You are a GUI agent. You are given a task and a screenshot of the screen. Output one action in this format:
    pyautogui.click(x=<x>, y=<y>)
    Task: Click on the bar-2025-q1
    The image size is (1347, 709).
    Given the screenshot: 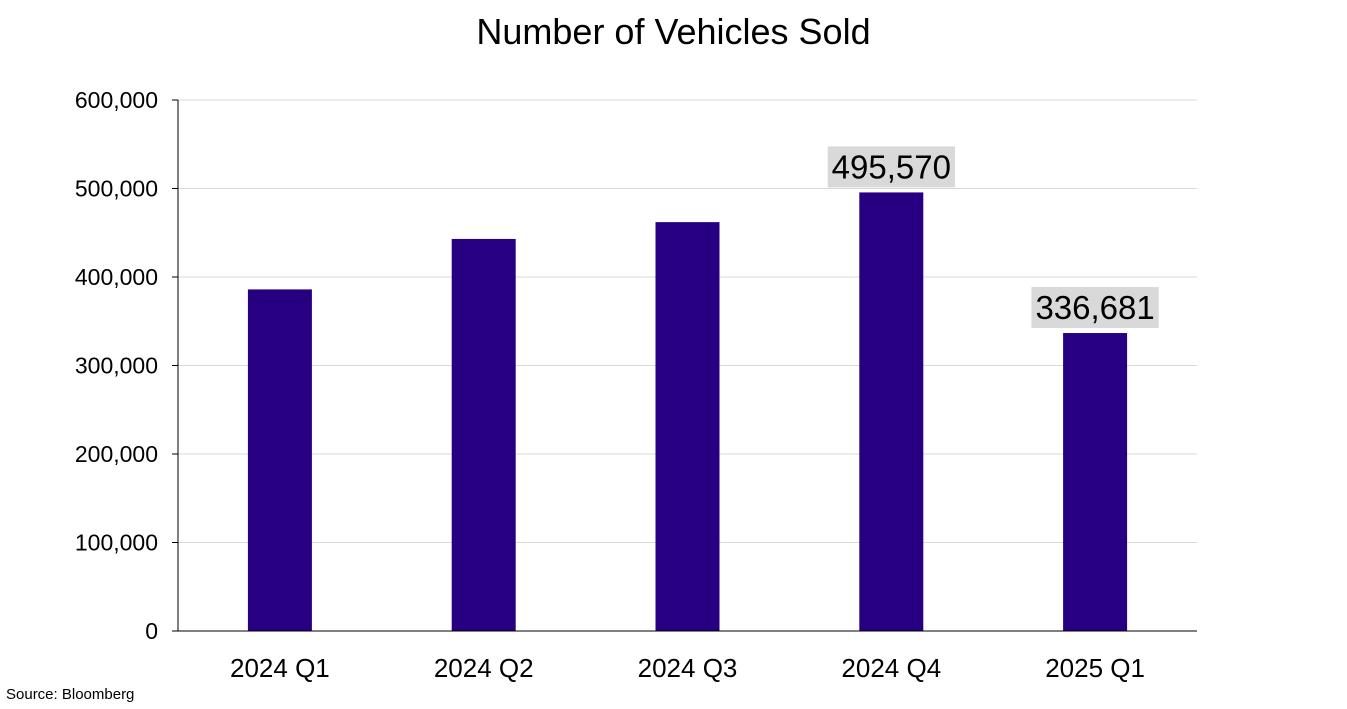 What is the action you would take?
    pyautogui.click(x=1095, y=482)
    